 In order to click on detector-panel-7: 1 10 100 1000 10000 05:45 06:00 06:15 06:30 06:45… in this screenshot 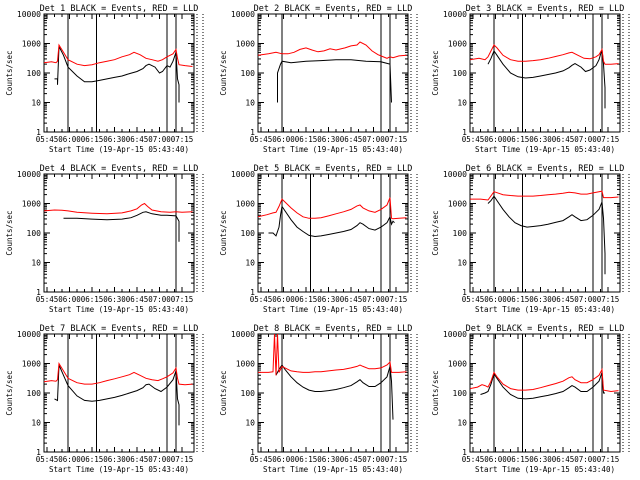, I will do `click(104, 398)`.